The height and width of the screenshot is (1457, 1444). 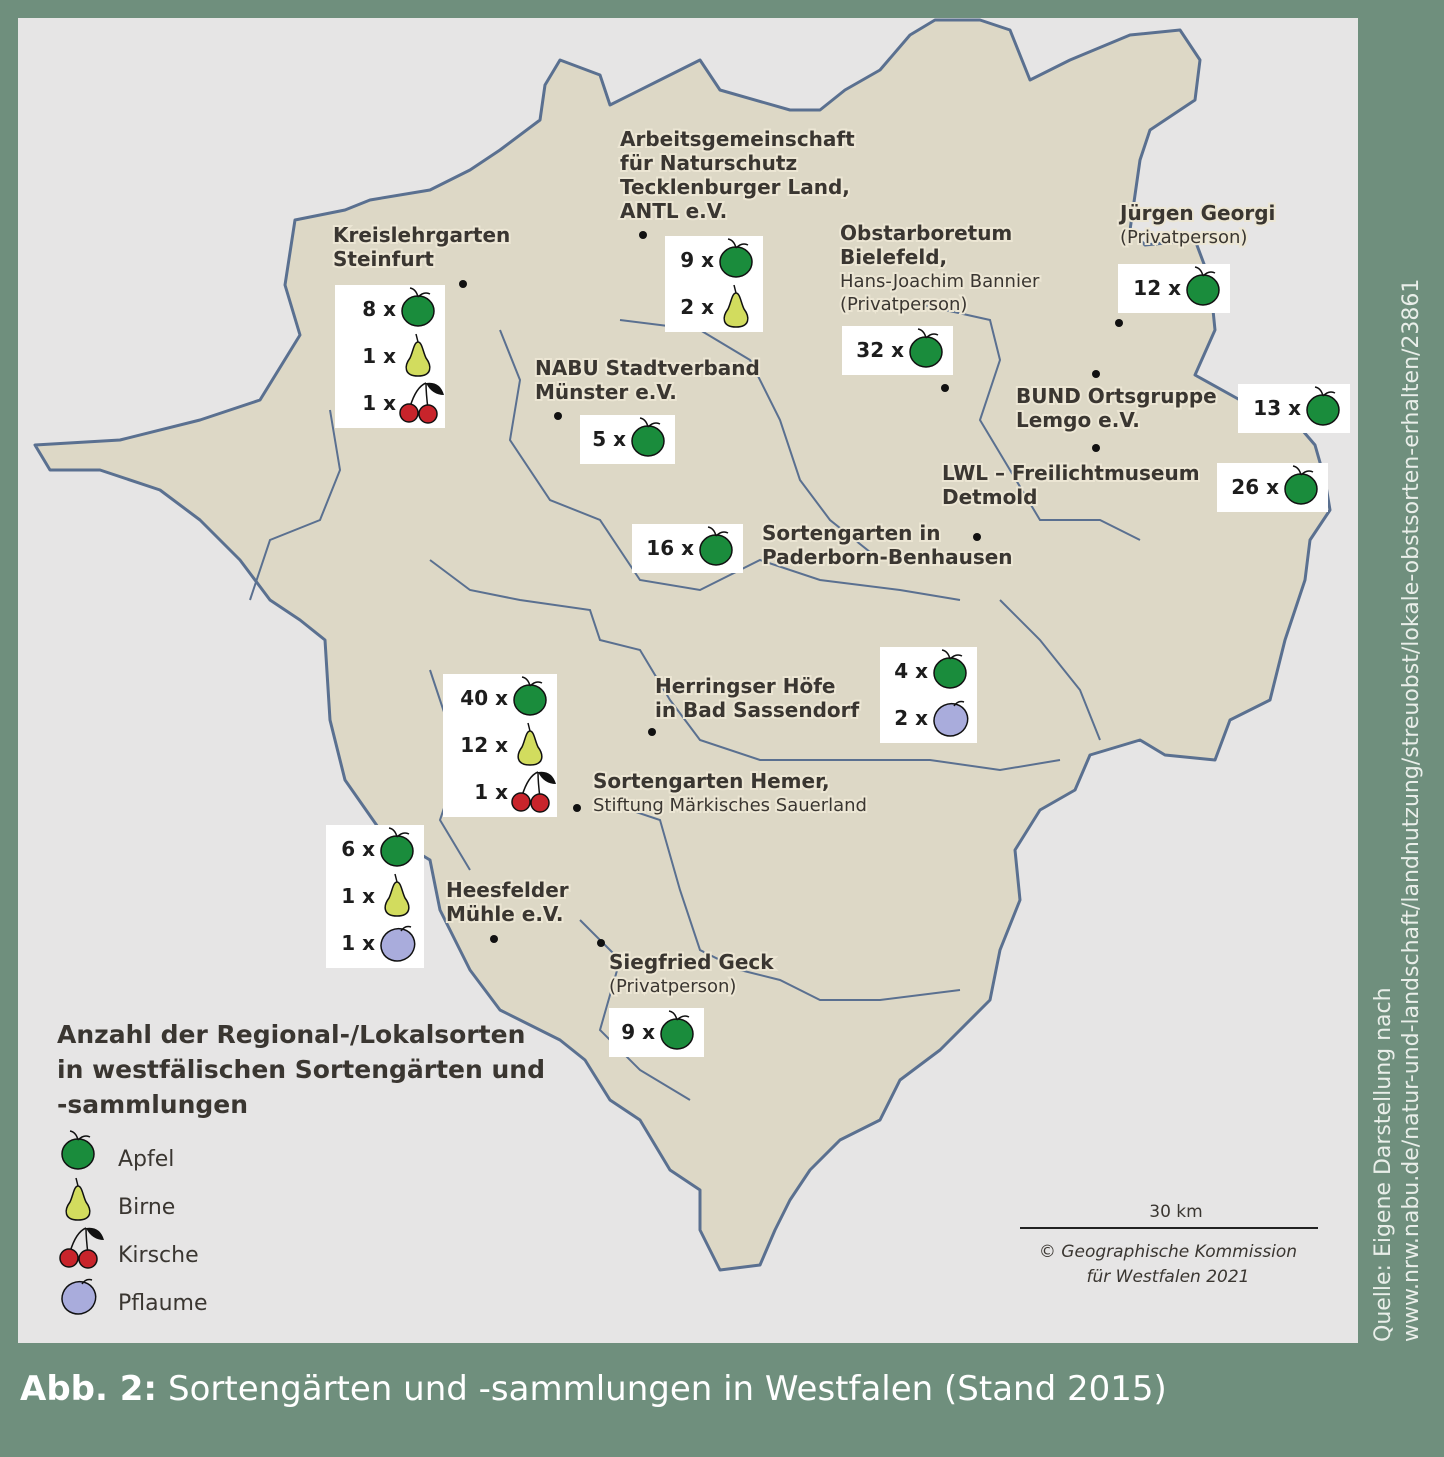 I want to click on site-name: BUND Ortsgruppe, so click(x=1116, y=396).